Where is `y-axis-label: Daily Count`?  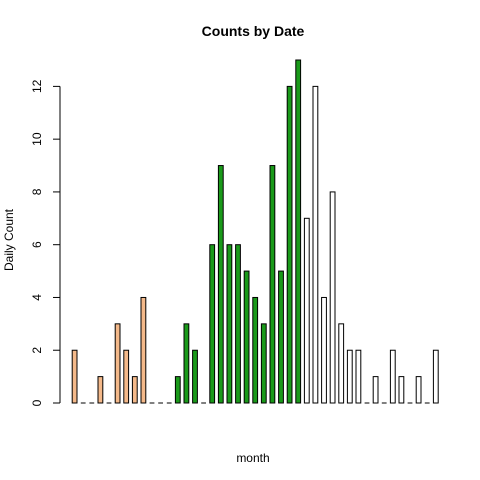 y-axis-label: Daily Count is located at coordinates (9, 239).